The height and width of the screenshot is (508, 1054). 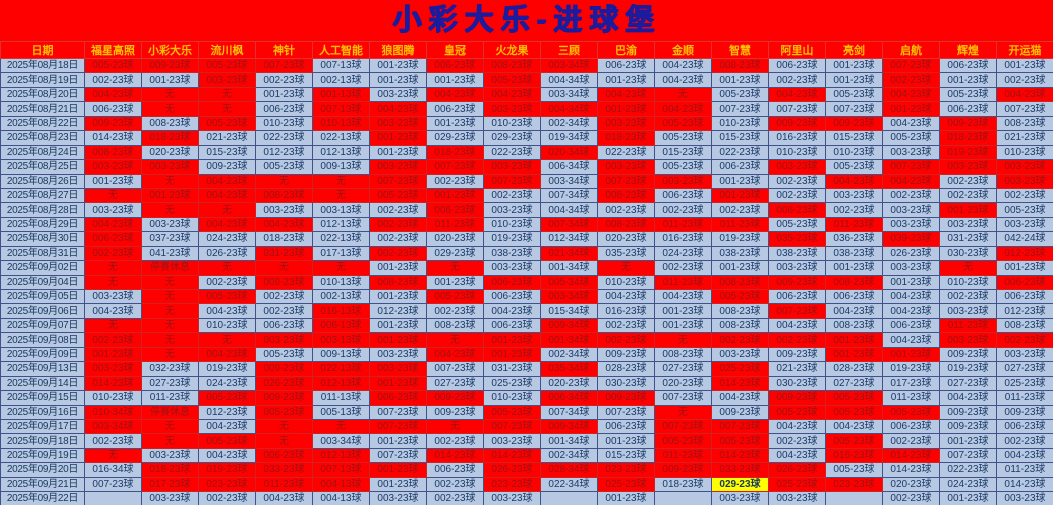 What do you see at coordinates (569, 109) in the screenshot?
I see `result-cell: 004-34球` at bounding box center [569, 109].